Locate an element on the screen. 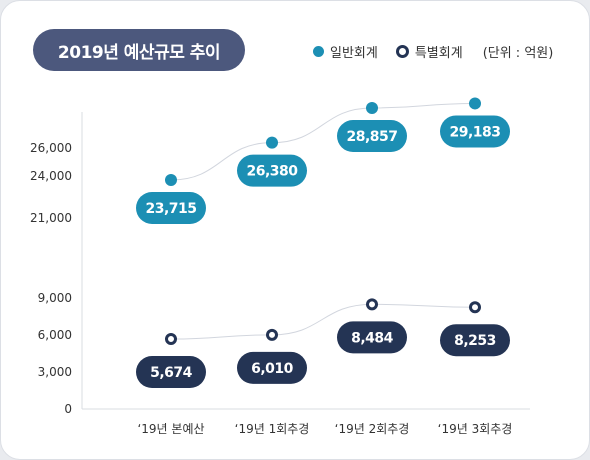 This screenshot has width=590, height=460. x-tick-label: ‘19년 본예산 is located at coordinates (170, 429).